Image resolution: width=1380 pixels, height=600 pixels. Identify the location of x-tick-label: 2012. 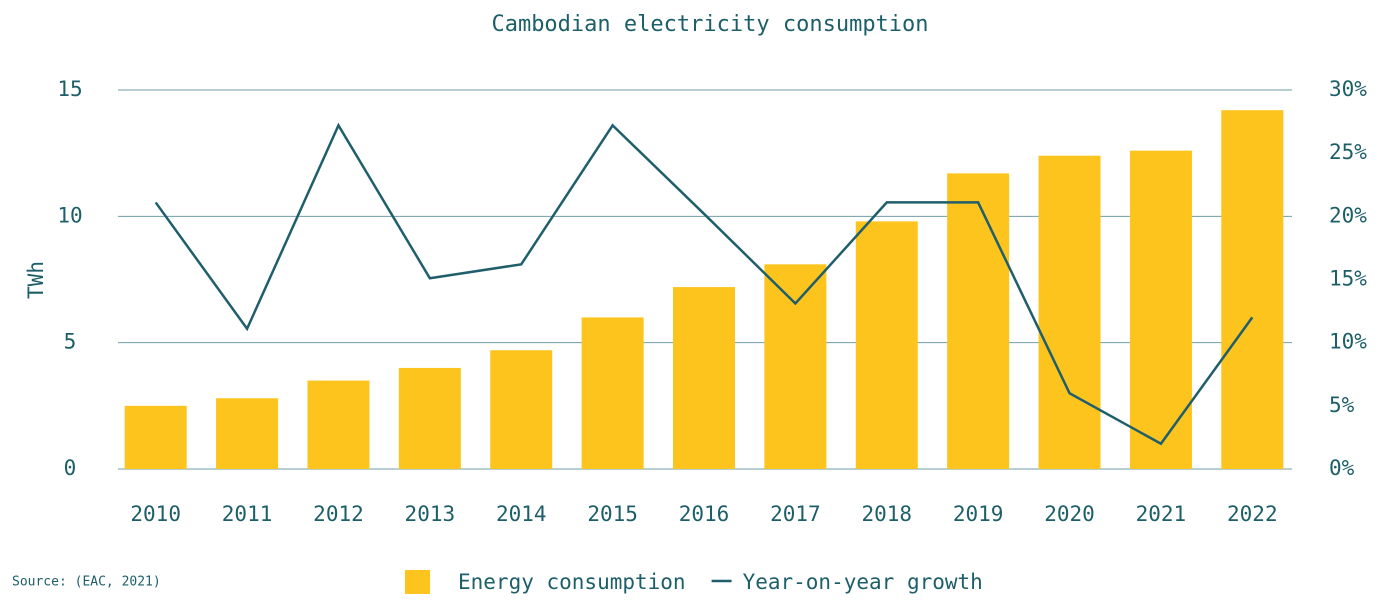
(338, 514).